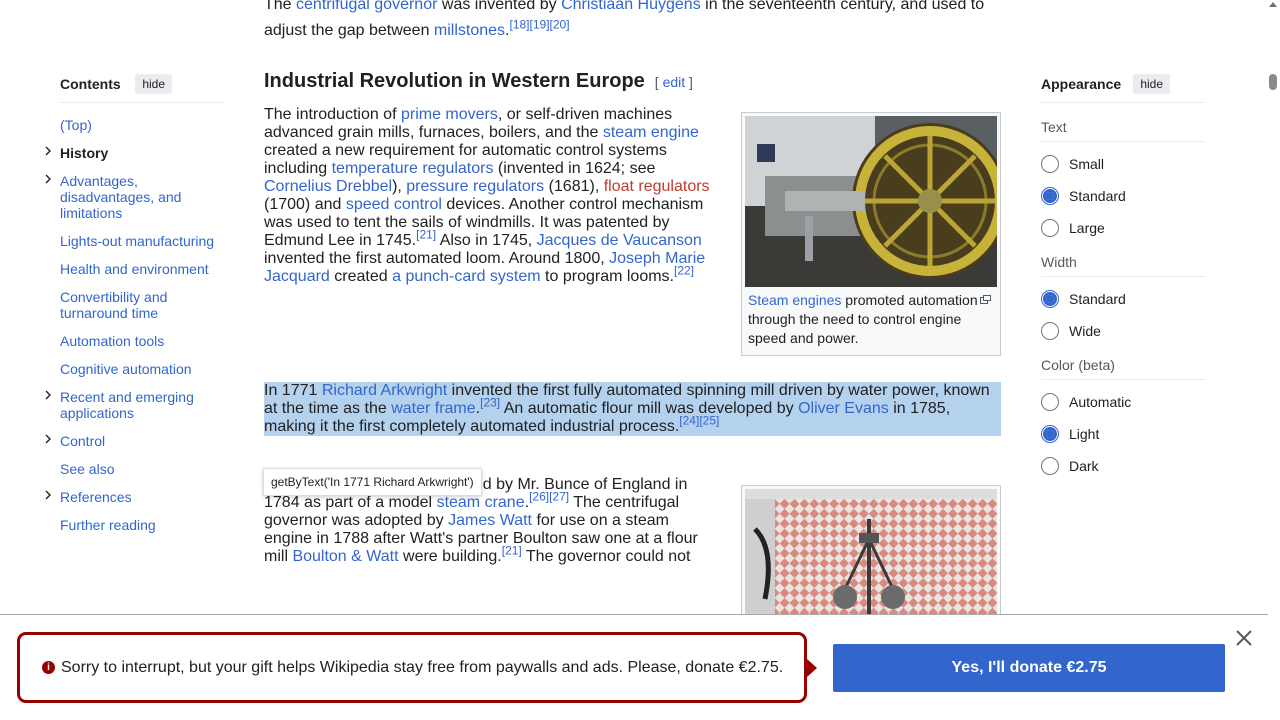 This screenshot has width=1280, height=720. What do you see at coordinates (433, 408) in the screenshot?
I see `link-water-frame: water frame` at bounding box center [433, 408].